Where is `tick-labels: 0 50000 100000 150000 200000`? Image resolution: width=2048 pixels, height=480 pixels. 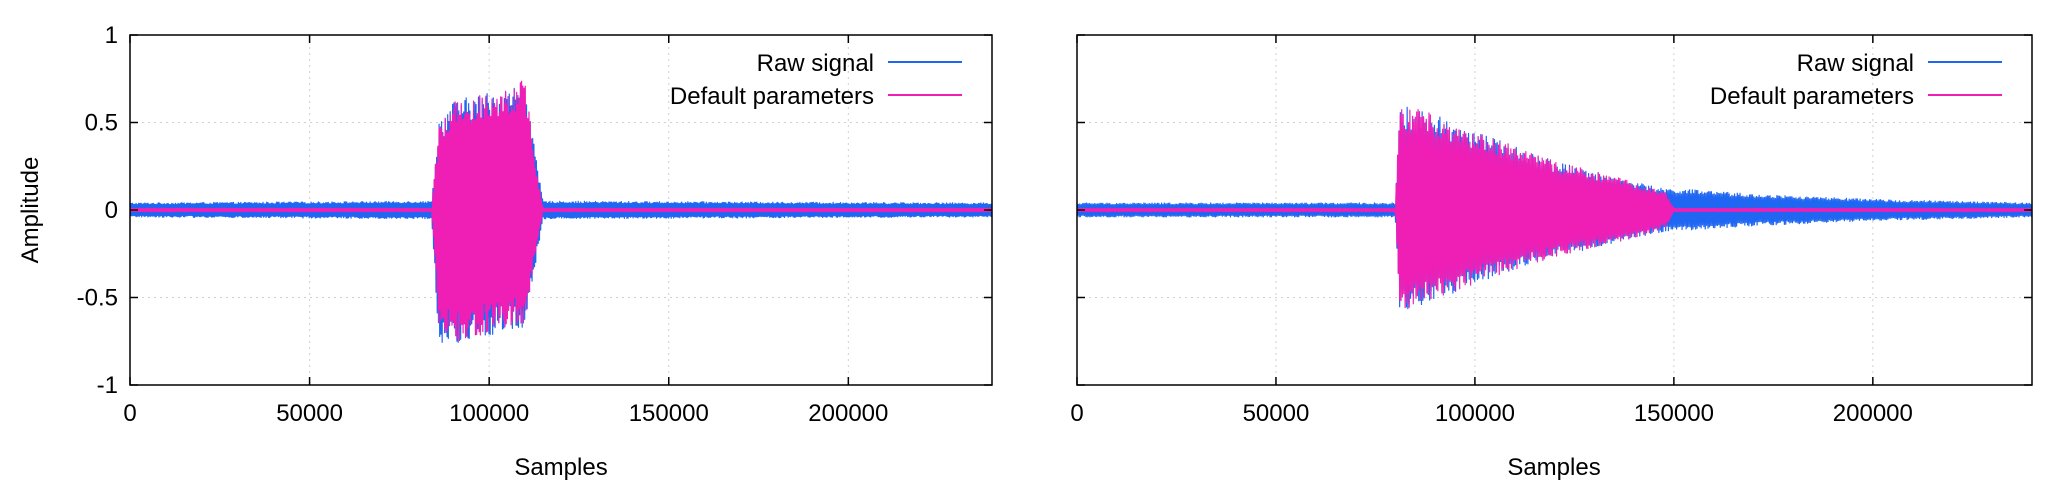 tick-labels: 0 50000 100000 150000 200000 is located at coordinates (1491, 413).